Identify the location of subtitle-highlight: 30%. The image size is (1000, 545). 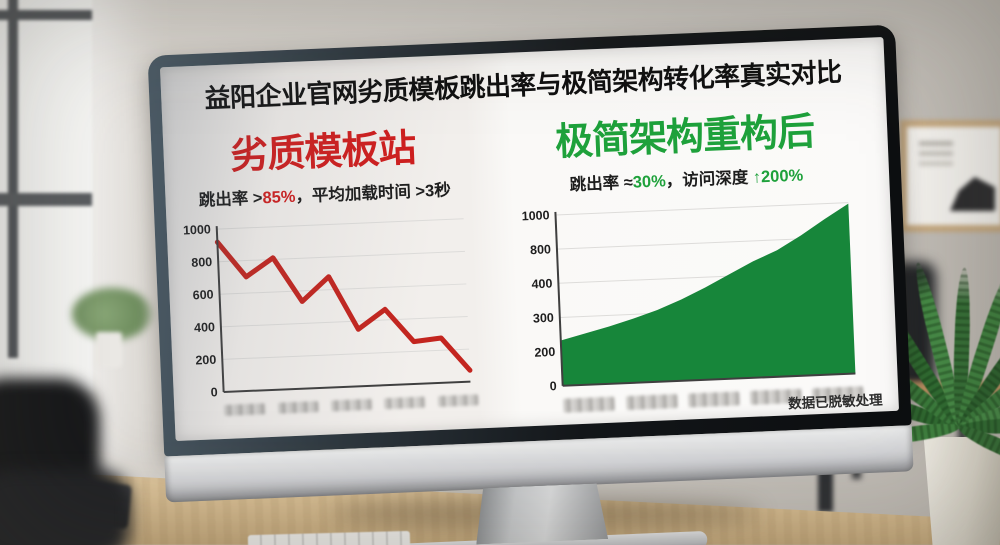
(649, 182).